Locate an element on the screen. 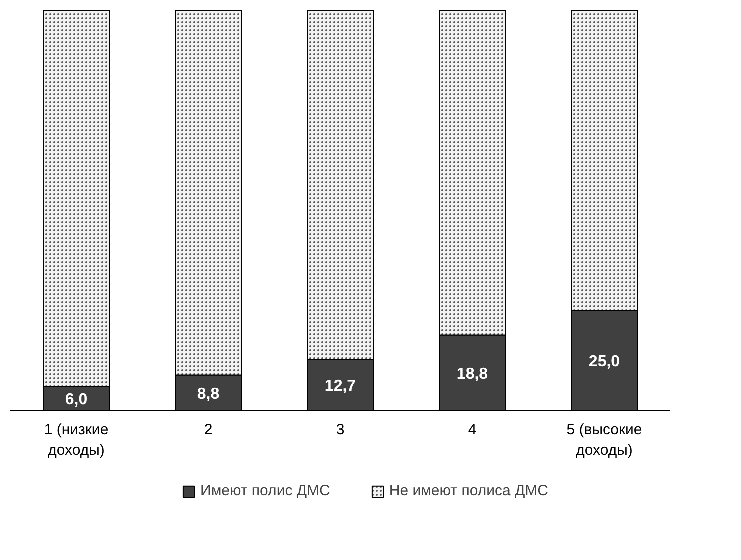  legend-label: Имеют полис ДМС is located at coordinates (265, 491).